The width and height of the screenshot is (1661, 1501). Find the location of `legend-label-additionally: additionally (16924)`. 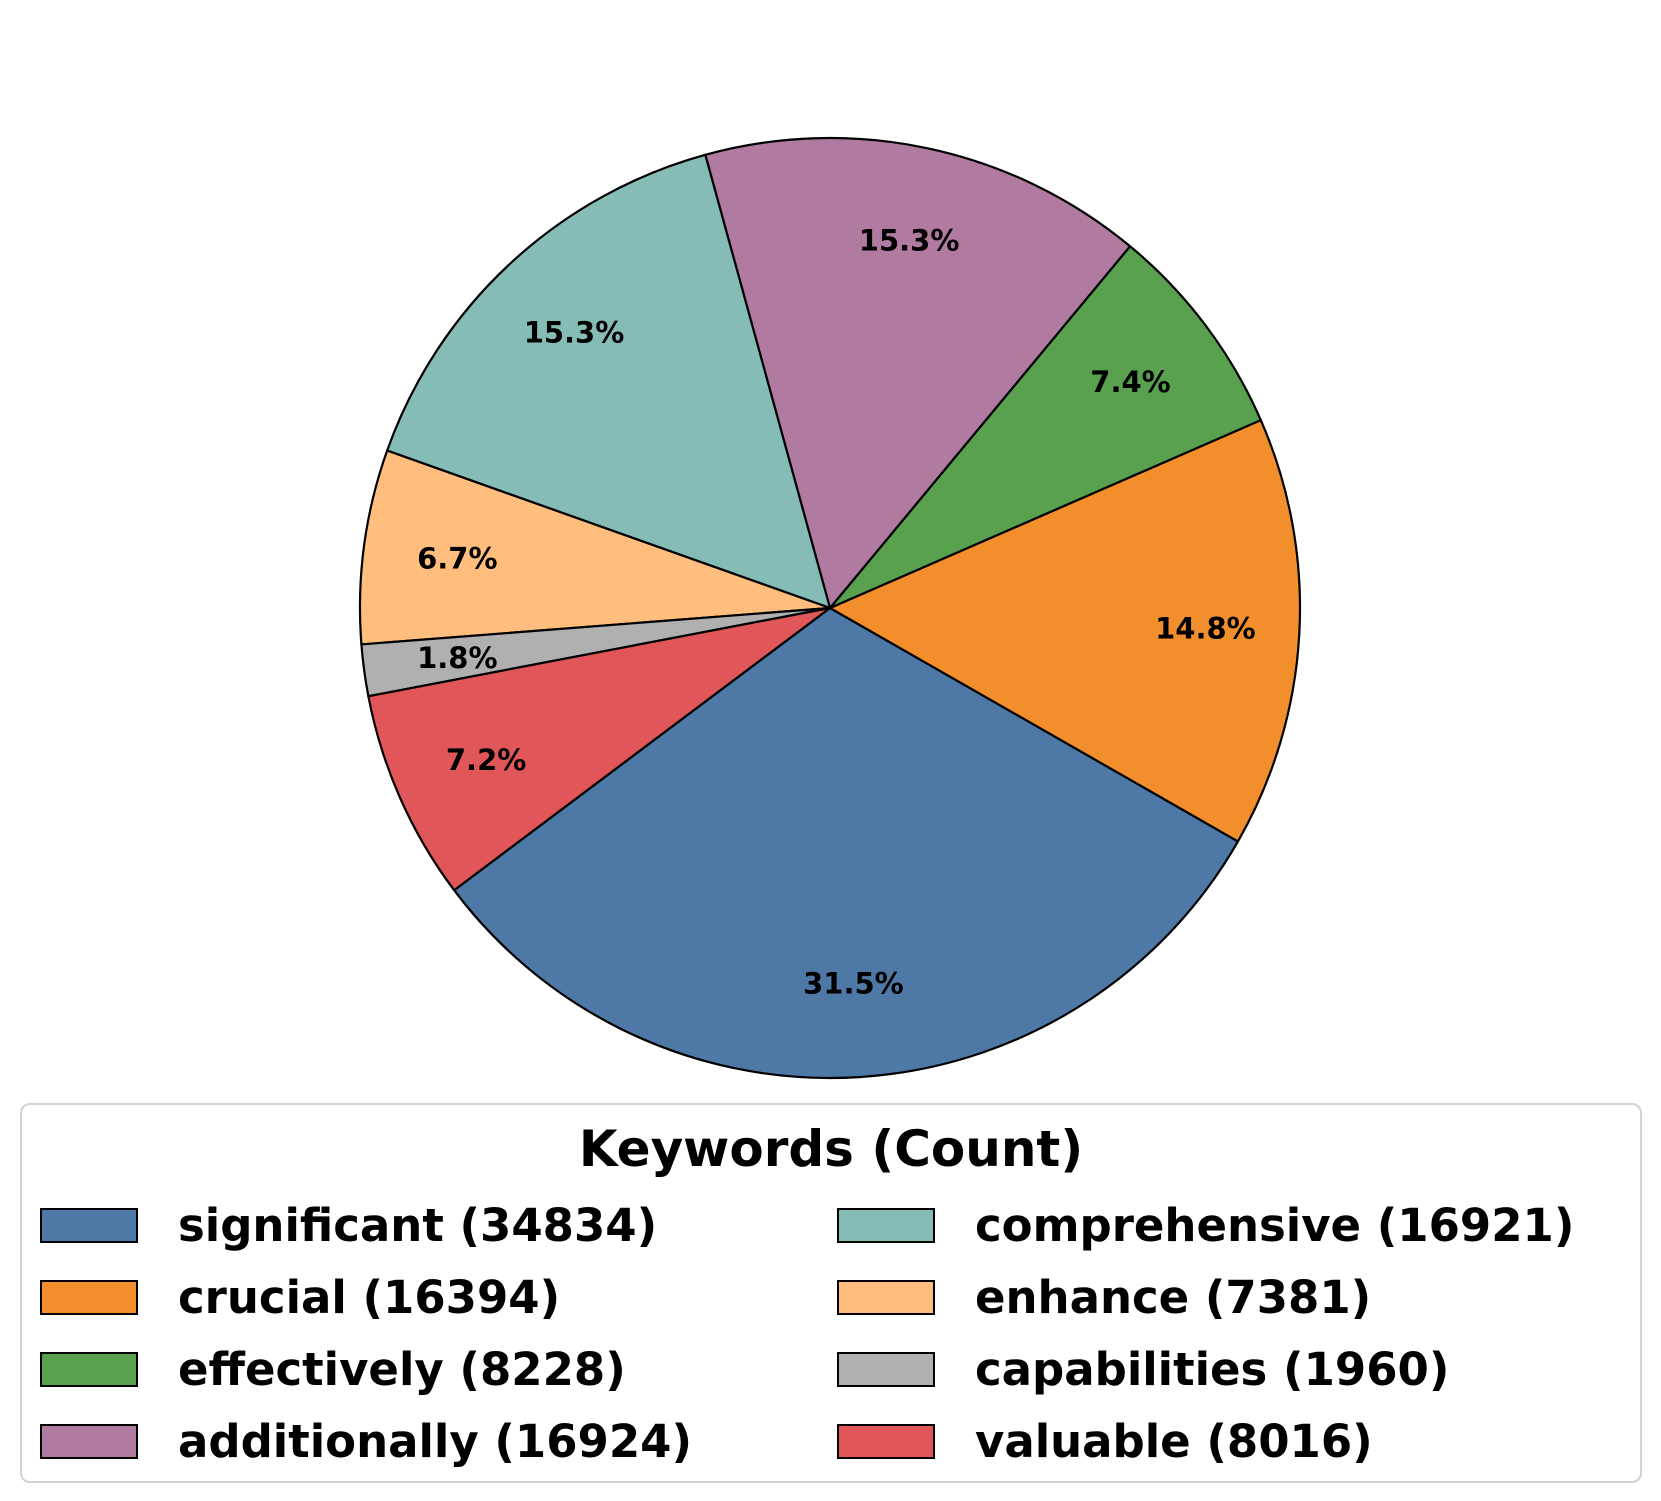

legend-label-additionally: additionally (16924) is located at coordinates (435, 1441).